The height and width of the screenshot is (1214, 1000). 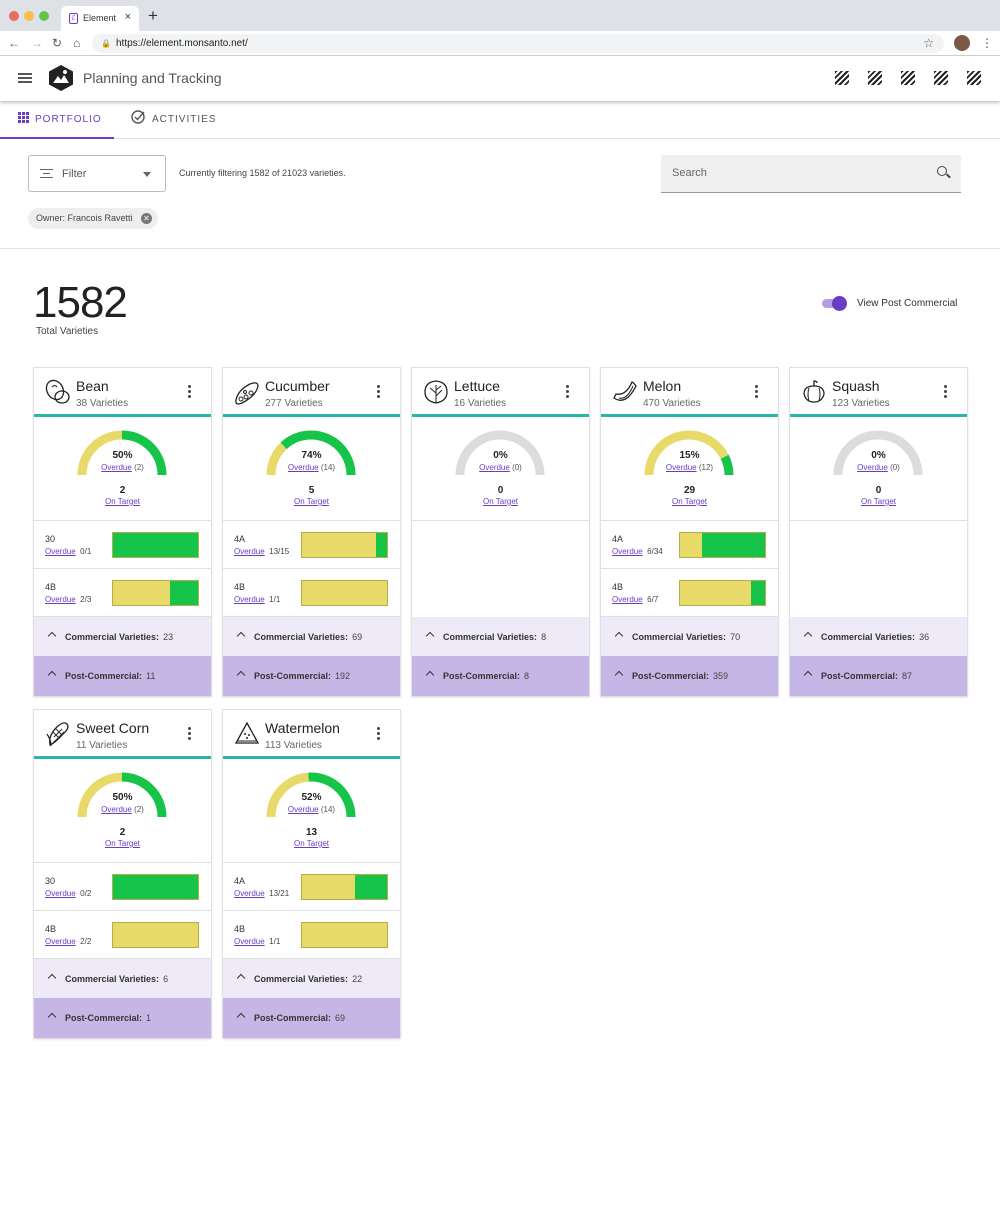 What do you see at coordinates (37, 43) in the screenshot?
I see `forward-icon: →` at bounding box center [37, 43].